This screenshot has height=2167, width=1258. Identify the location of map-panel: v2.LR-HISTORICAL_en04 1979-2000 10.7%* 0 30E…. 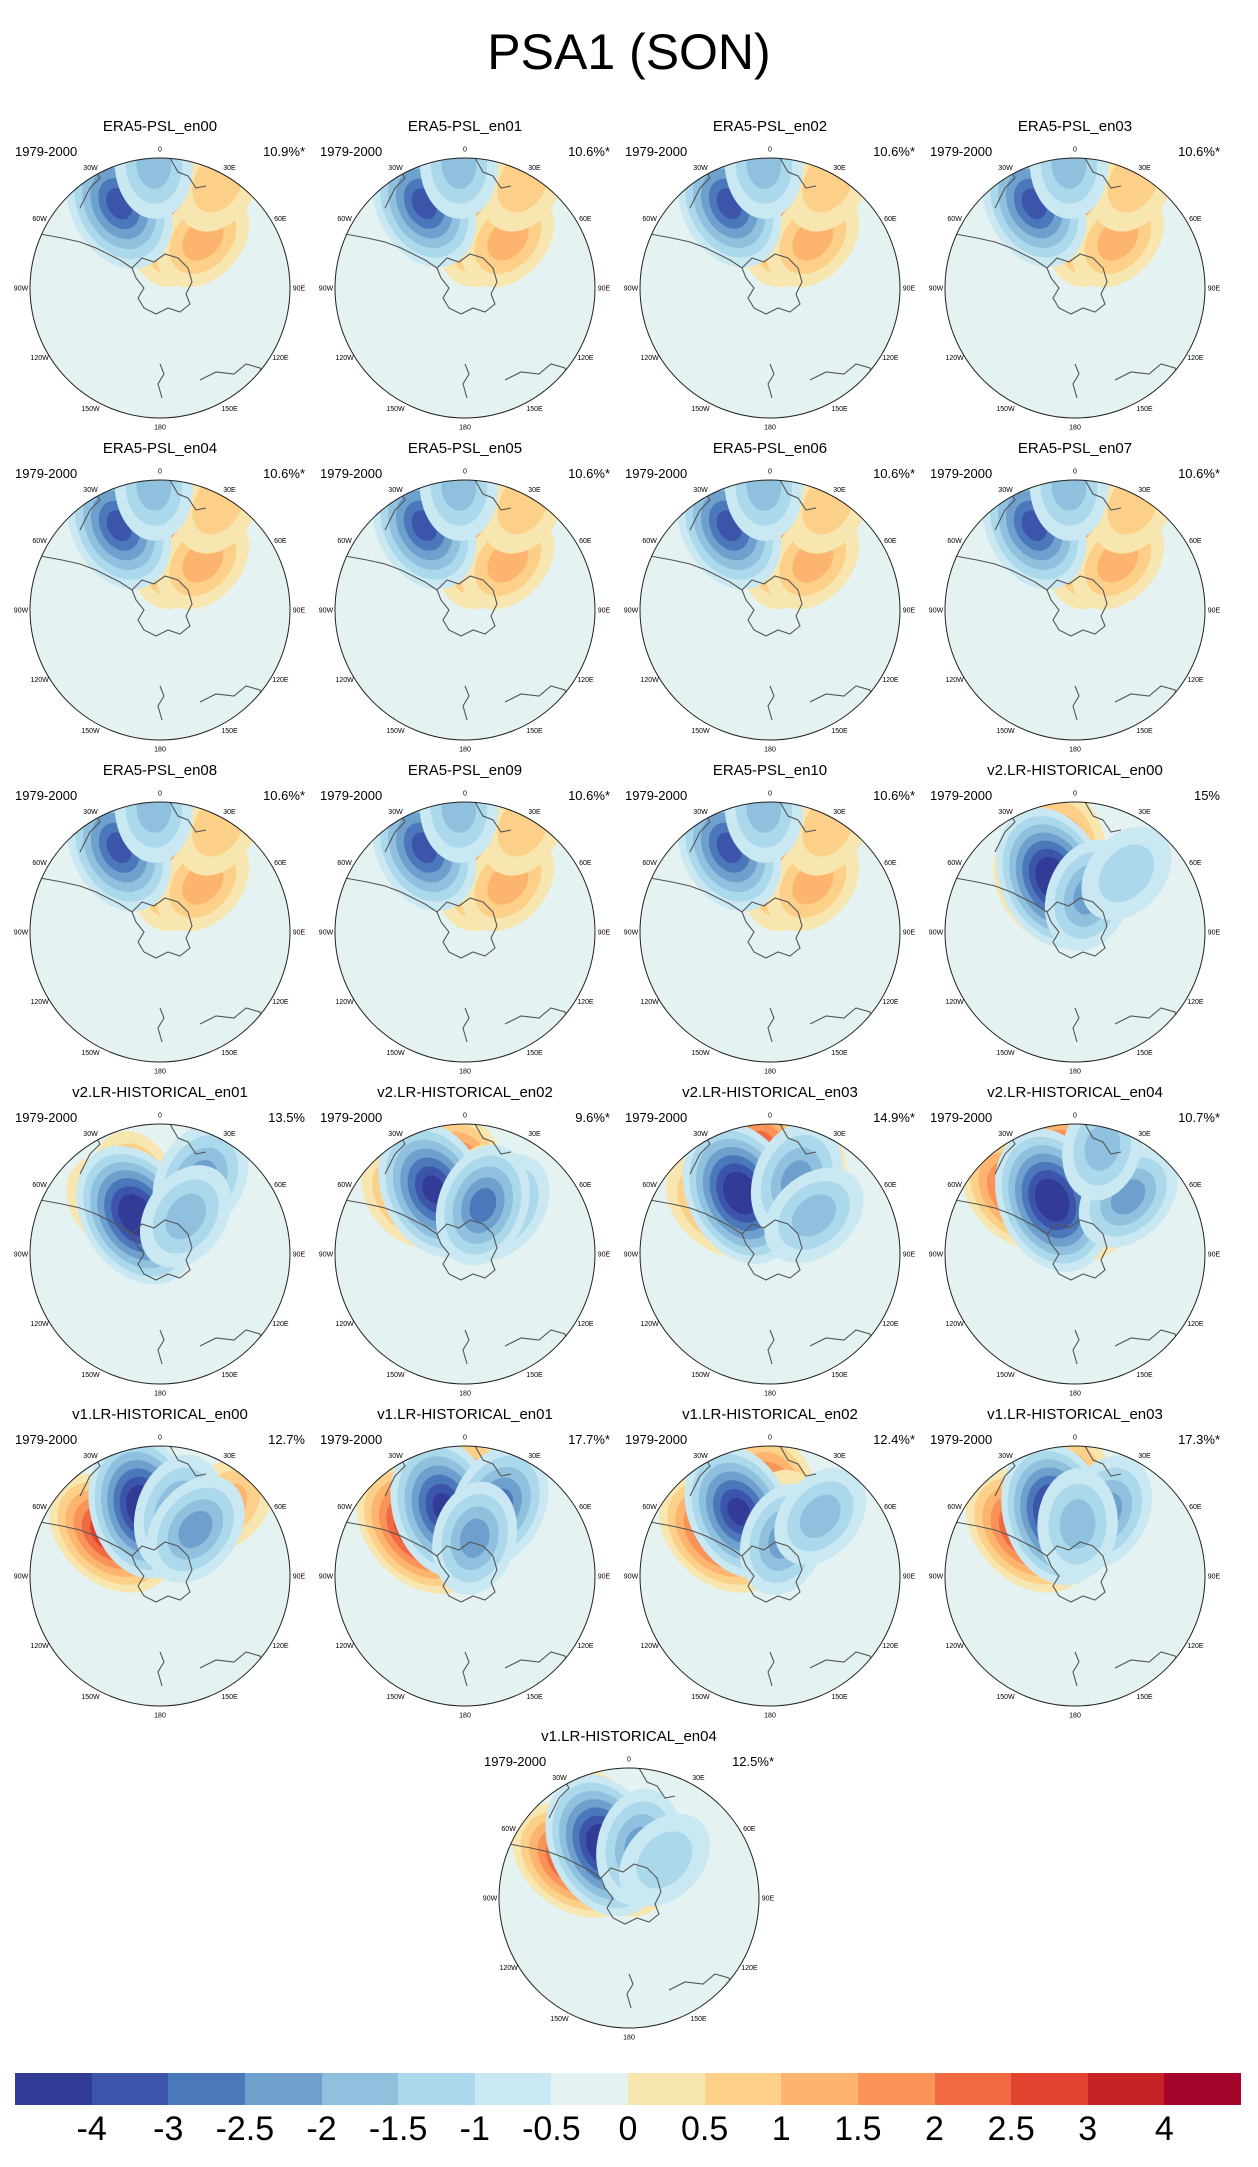
(1075, 1241).